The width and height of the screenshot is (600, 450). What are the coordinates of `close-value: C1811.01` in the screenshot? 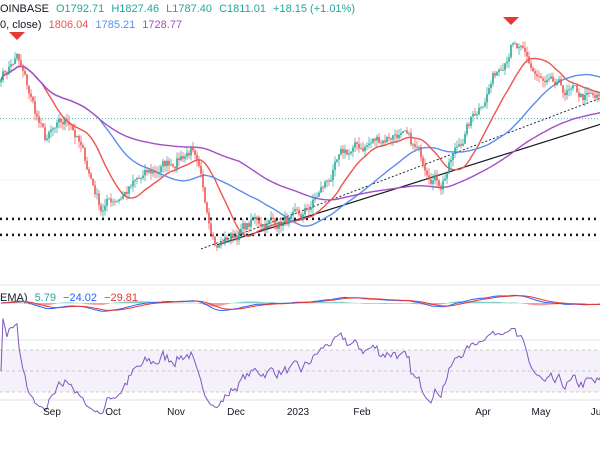 It's located at (242, 9).